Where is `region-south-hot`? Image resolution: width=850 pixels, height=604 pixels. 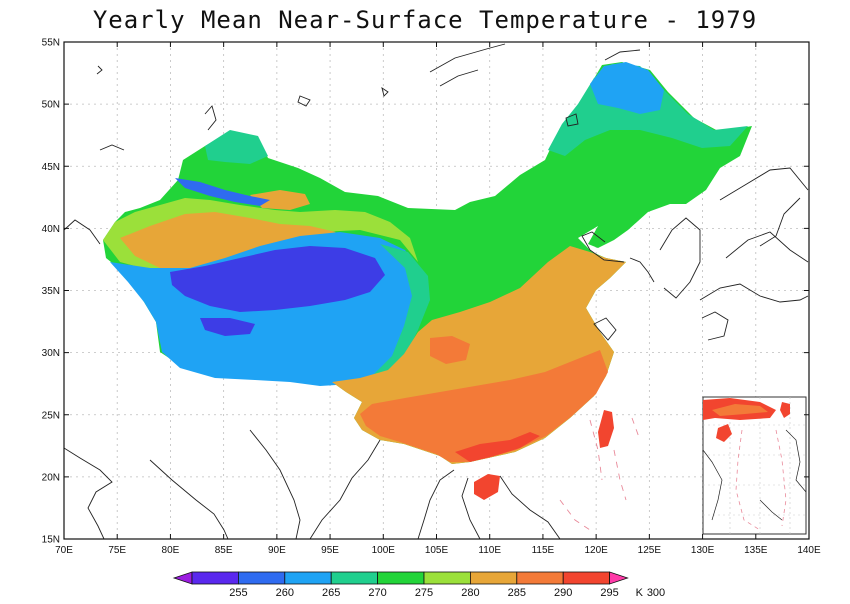 region-south-hot is located at coordinates (497, 447).